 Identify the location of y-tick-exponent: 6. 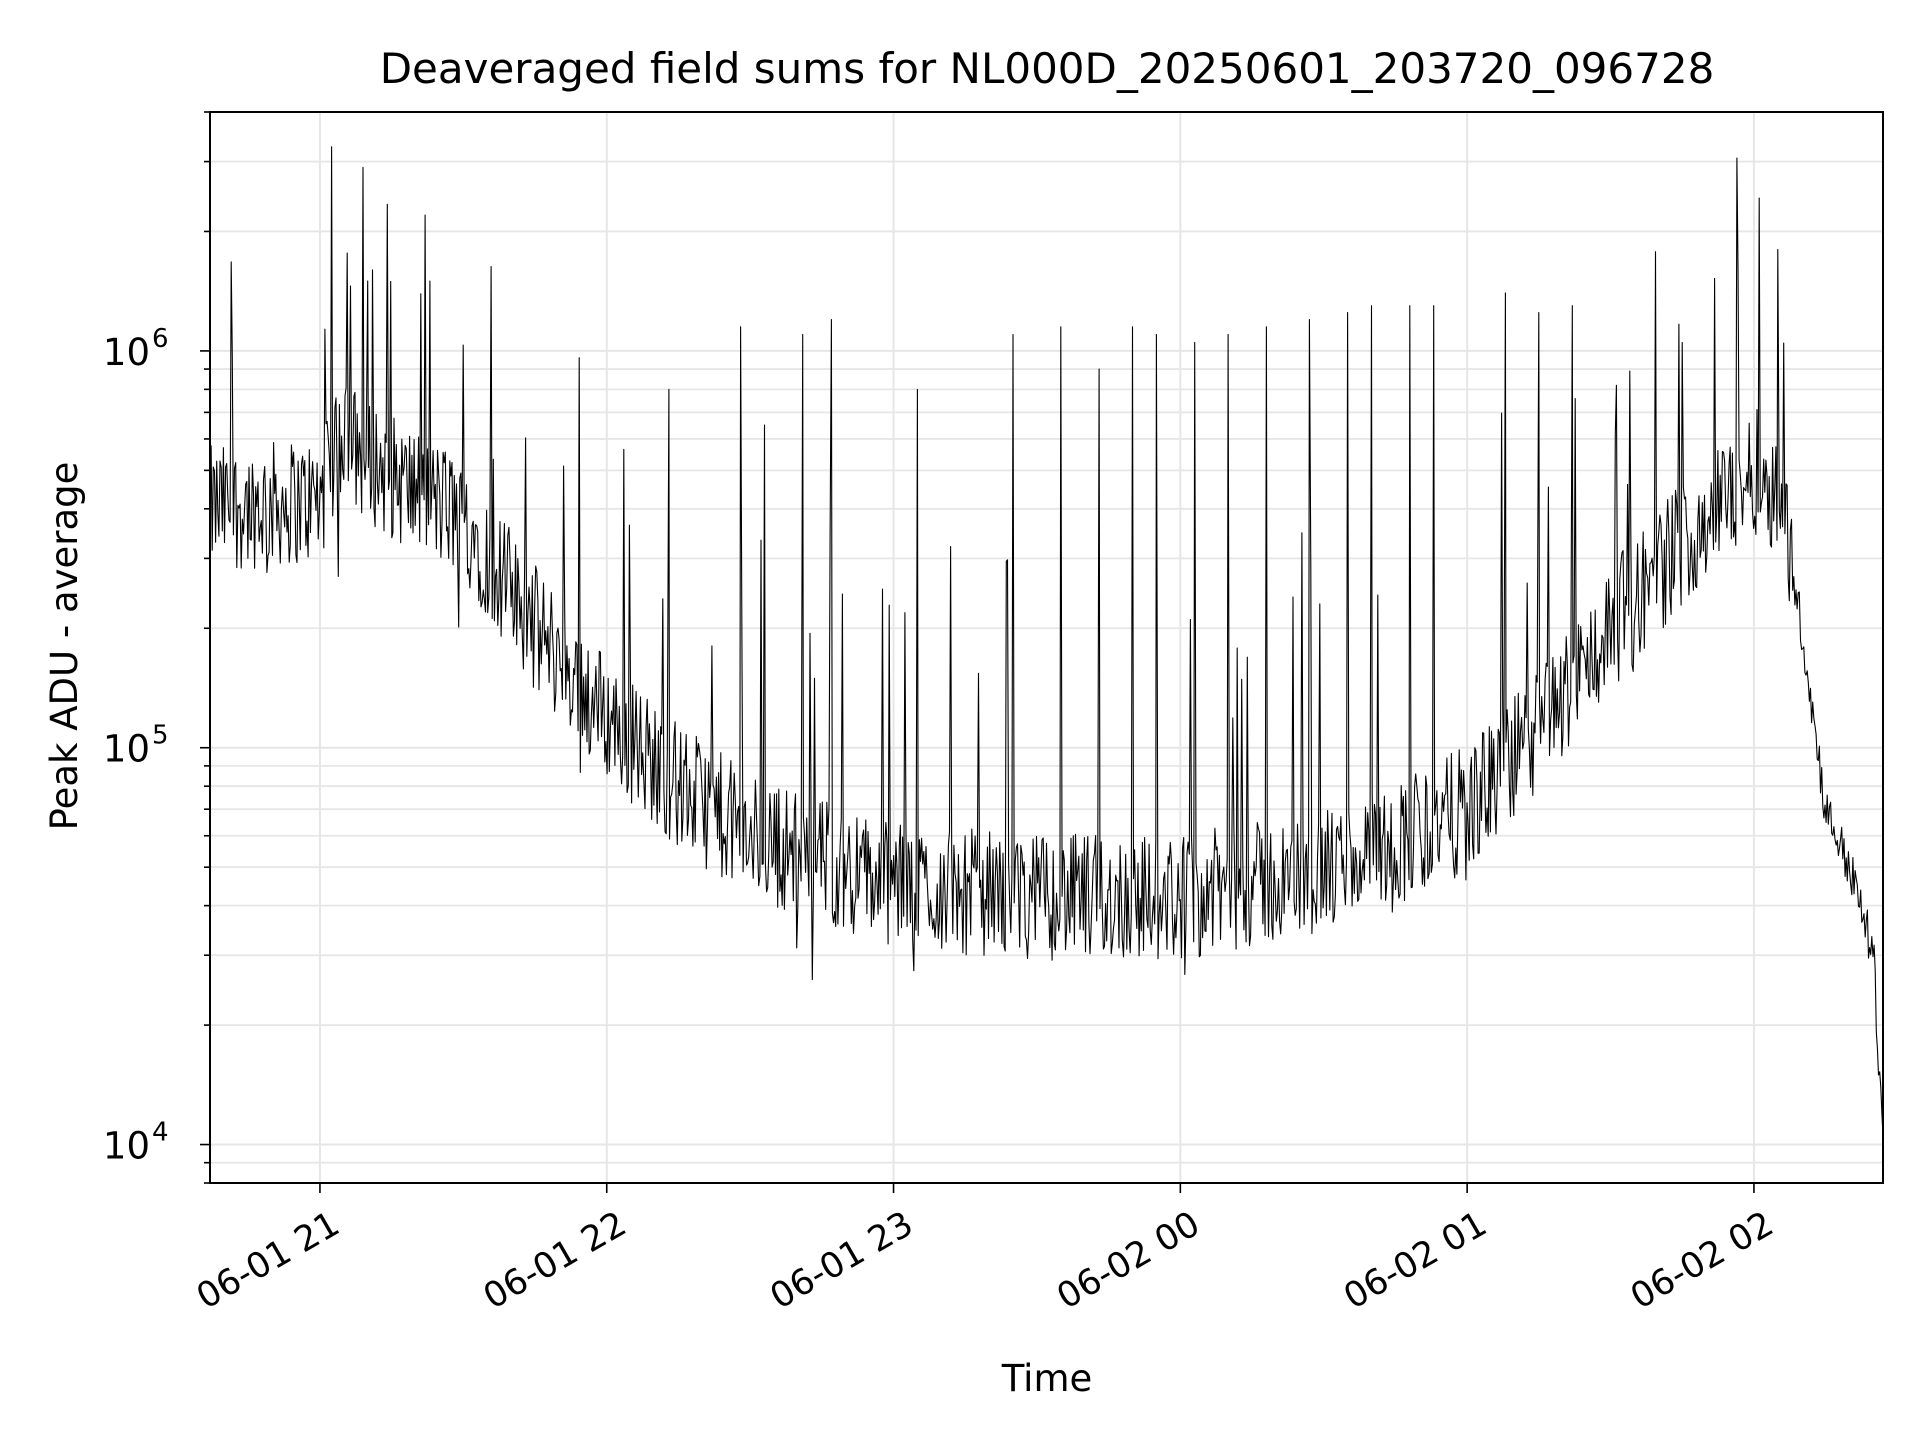
(160, 339).